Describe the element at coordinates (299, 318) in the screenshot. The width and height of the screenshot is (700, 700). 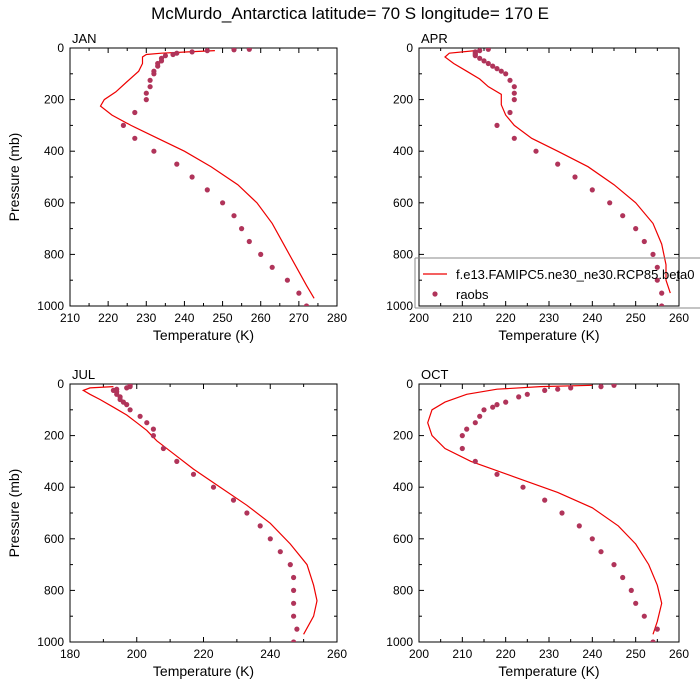
I see `x-tick-label: 270` at that location.